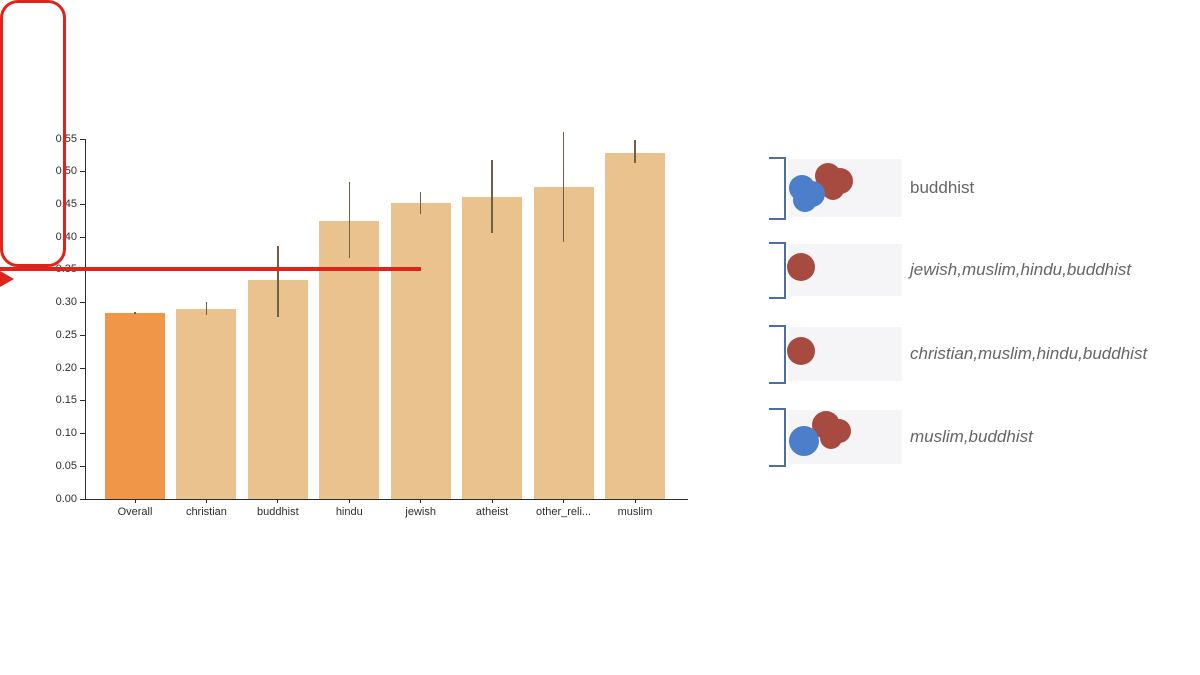  I want to click on x-axis-tick-label: hindu, so click(349, 512).